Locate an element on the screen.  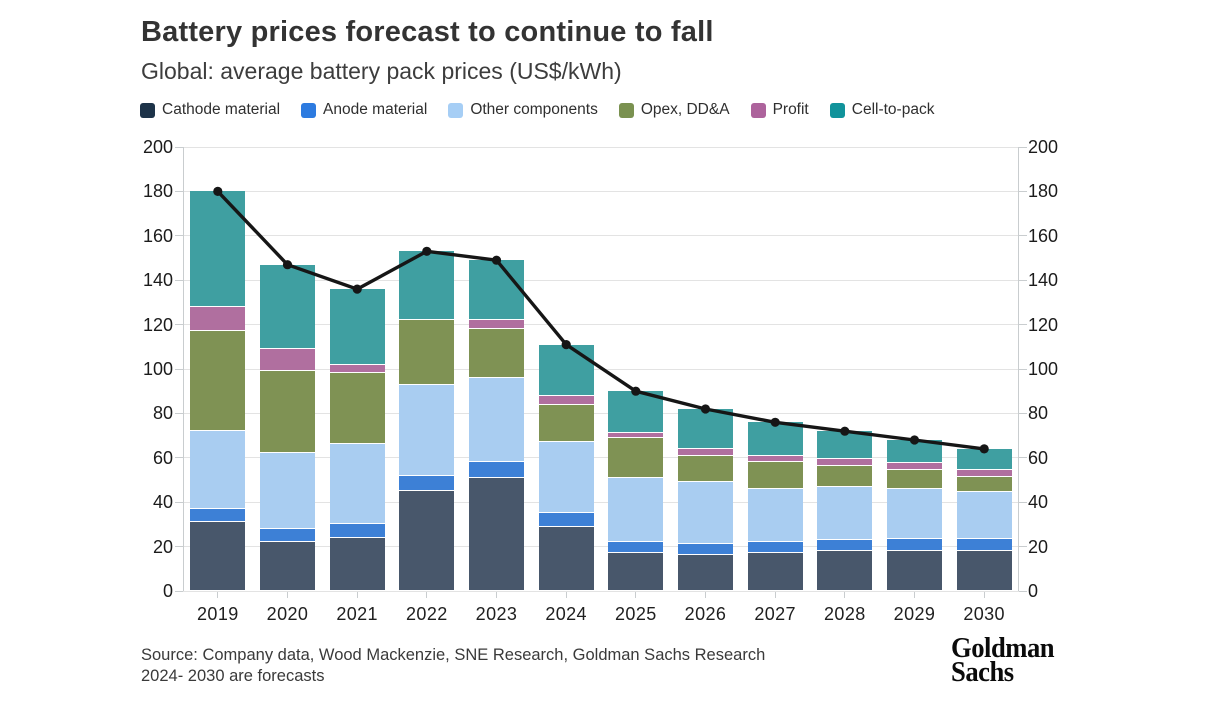
y-axis-label-left: 100 is located at coordinates (157, 369).